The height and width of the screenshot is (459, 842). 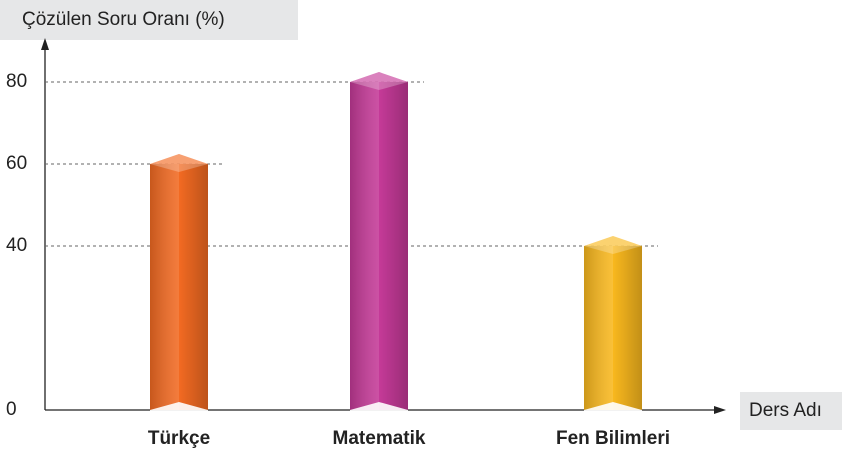 What do you see at coordinates (11, 409) in the screenshot?
I see `y-tick-label: 0` at bounding box center [11, 409].